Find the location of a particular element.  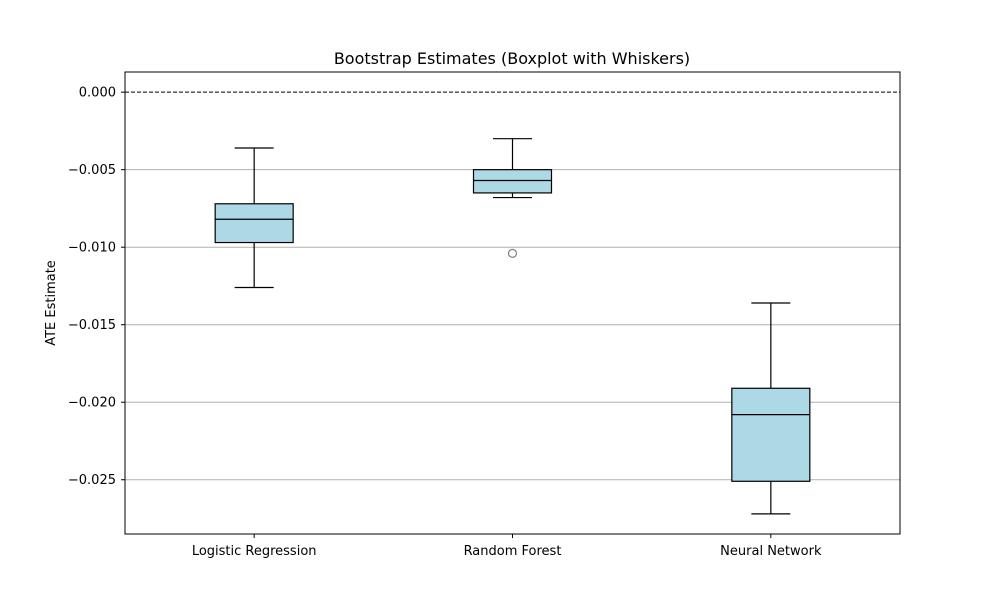

x-tick-label: Random Forest is located at coordinates (513, 551).